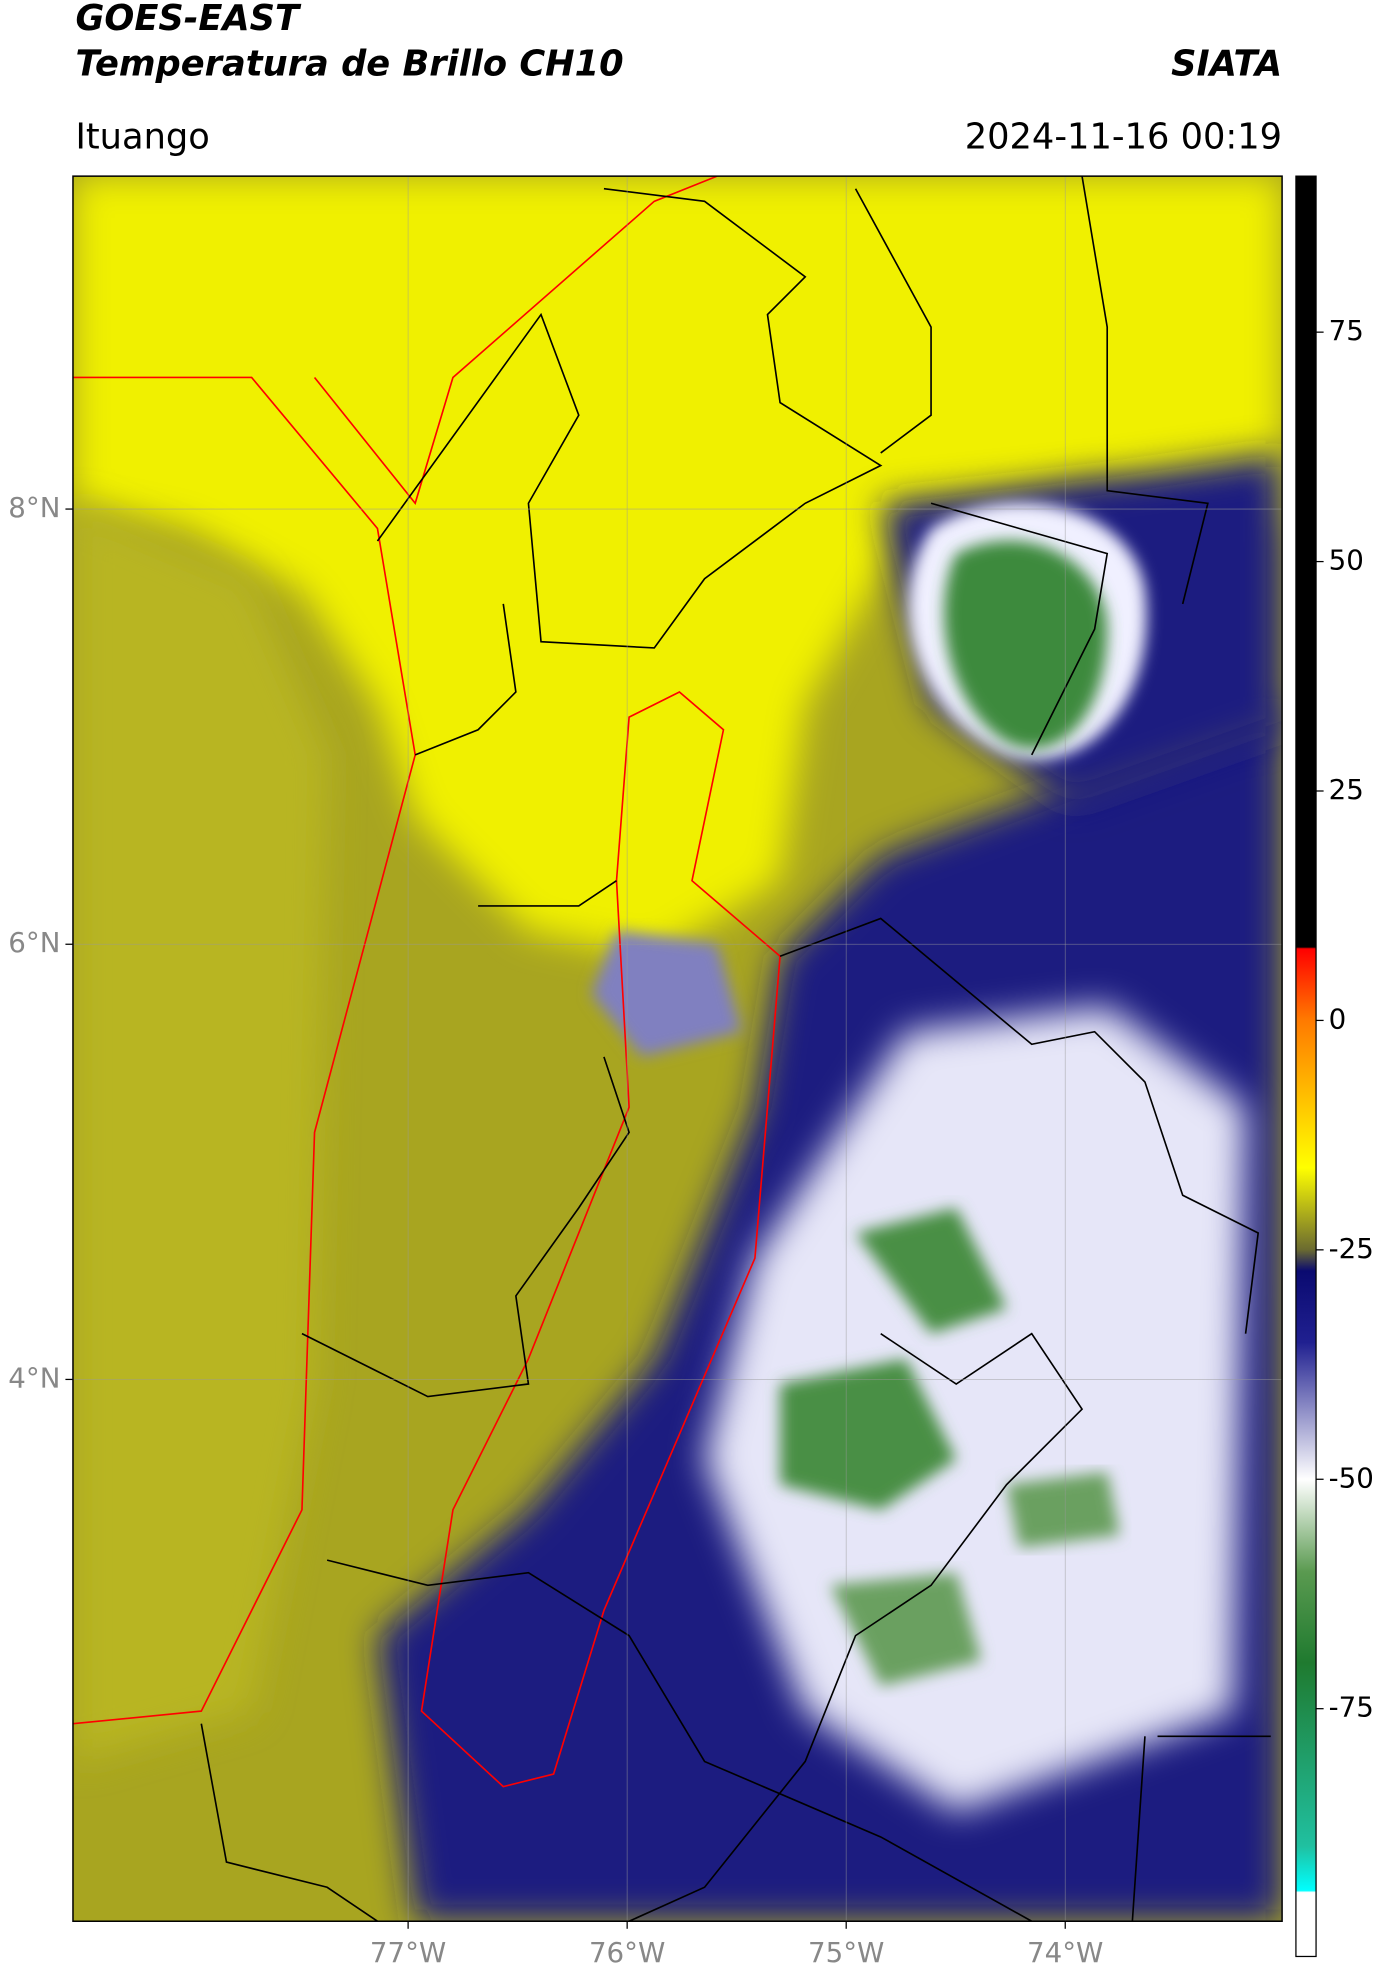  Describe the element at coordinates (1346, 789) in the screenshot. I see `colorbar-tick-label: 25` at that location.